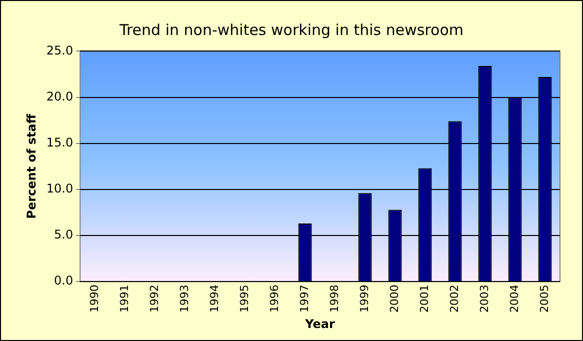  Describe the element at coordinates (64, 235) in the screenshot. I see `y-tick-label: 5.0` at that location.